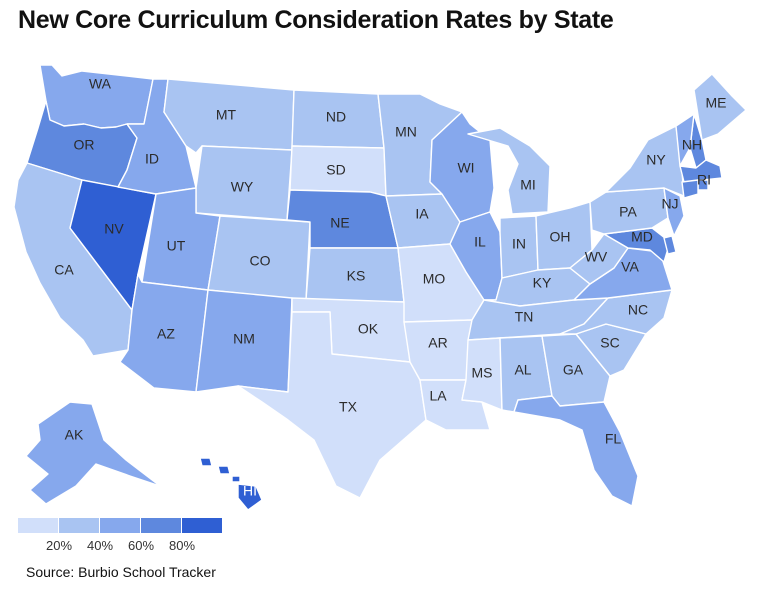 The width and height of the screenshot is (764, 600). I want to click on label-NE: NE, so click(339, 223).